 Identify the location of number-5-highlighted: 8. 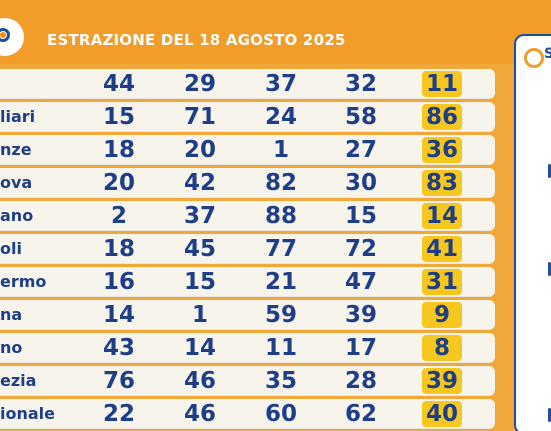
(442, 348).